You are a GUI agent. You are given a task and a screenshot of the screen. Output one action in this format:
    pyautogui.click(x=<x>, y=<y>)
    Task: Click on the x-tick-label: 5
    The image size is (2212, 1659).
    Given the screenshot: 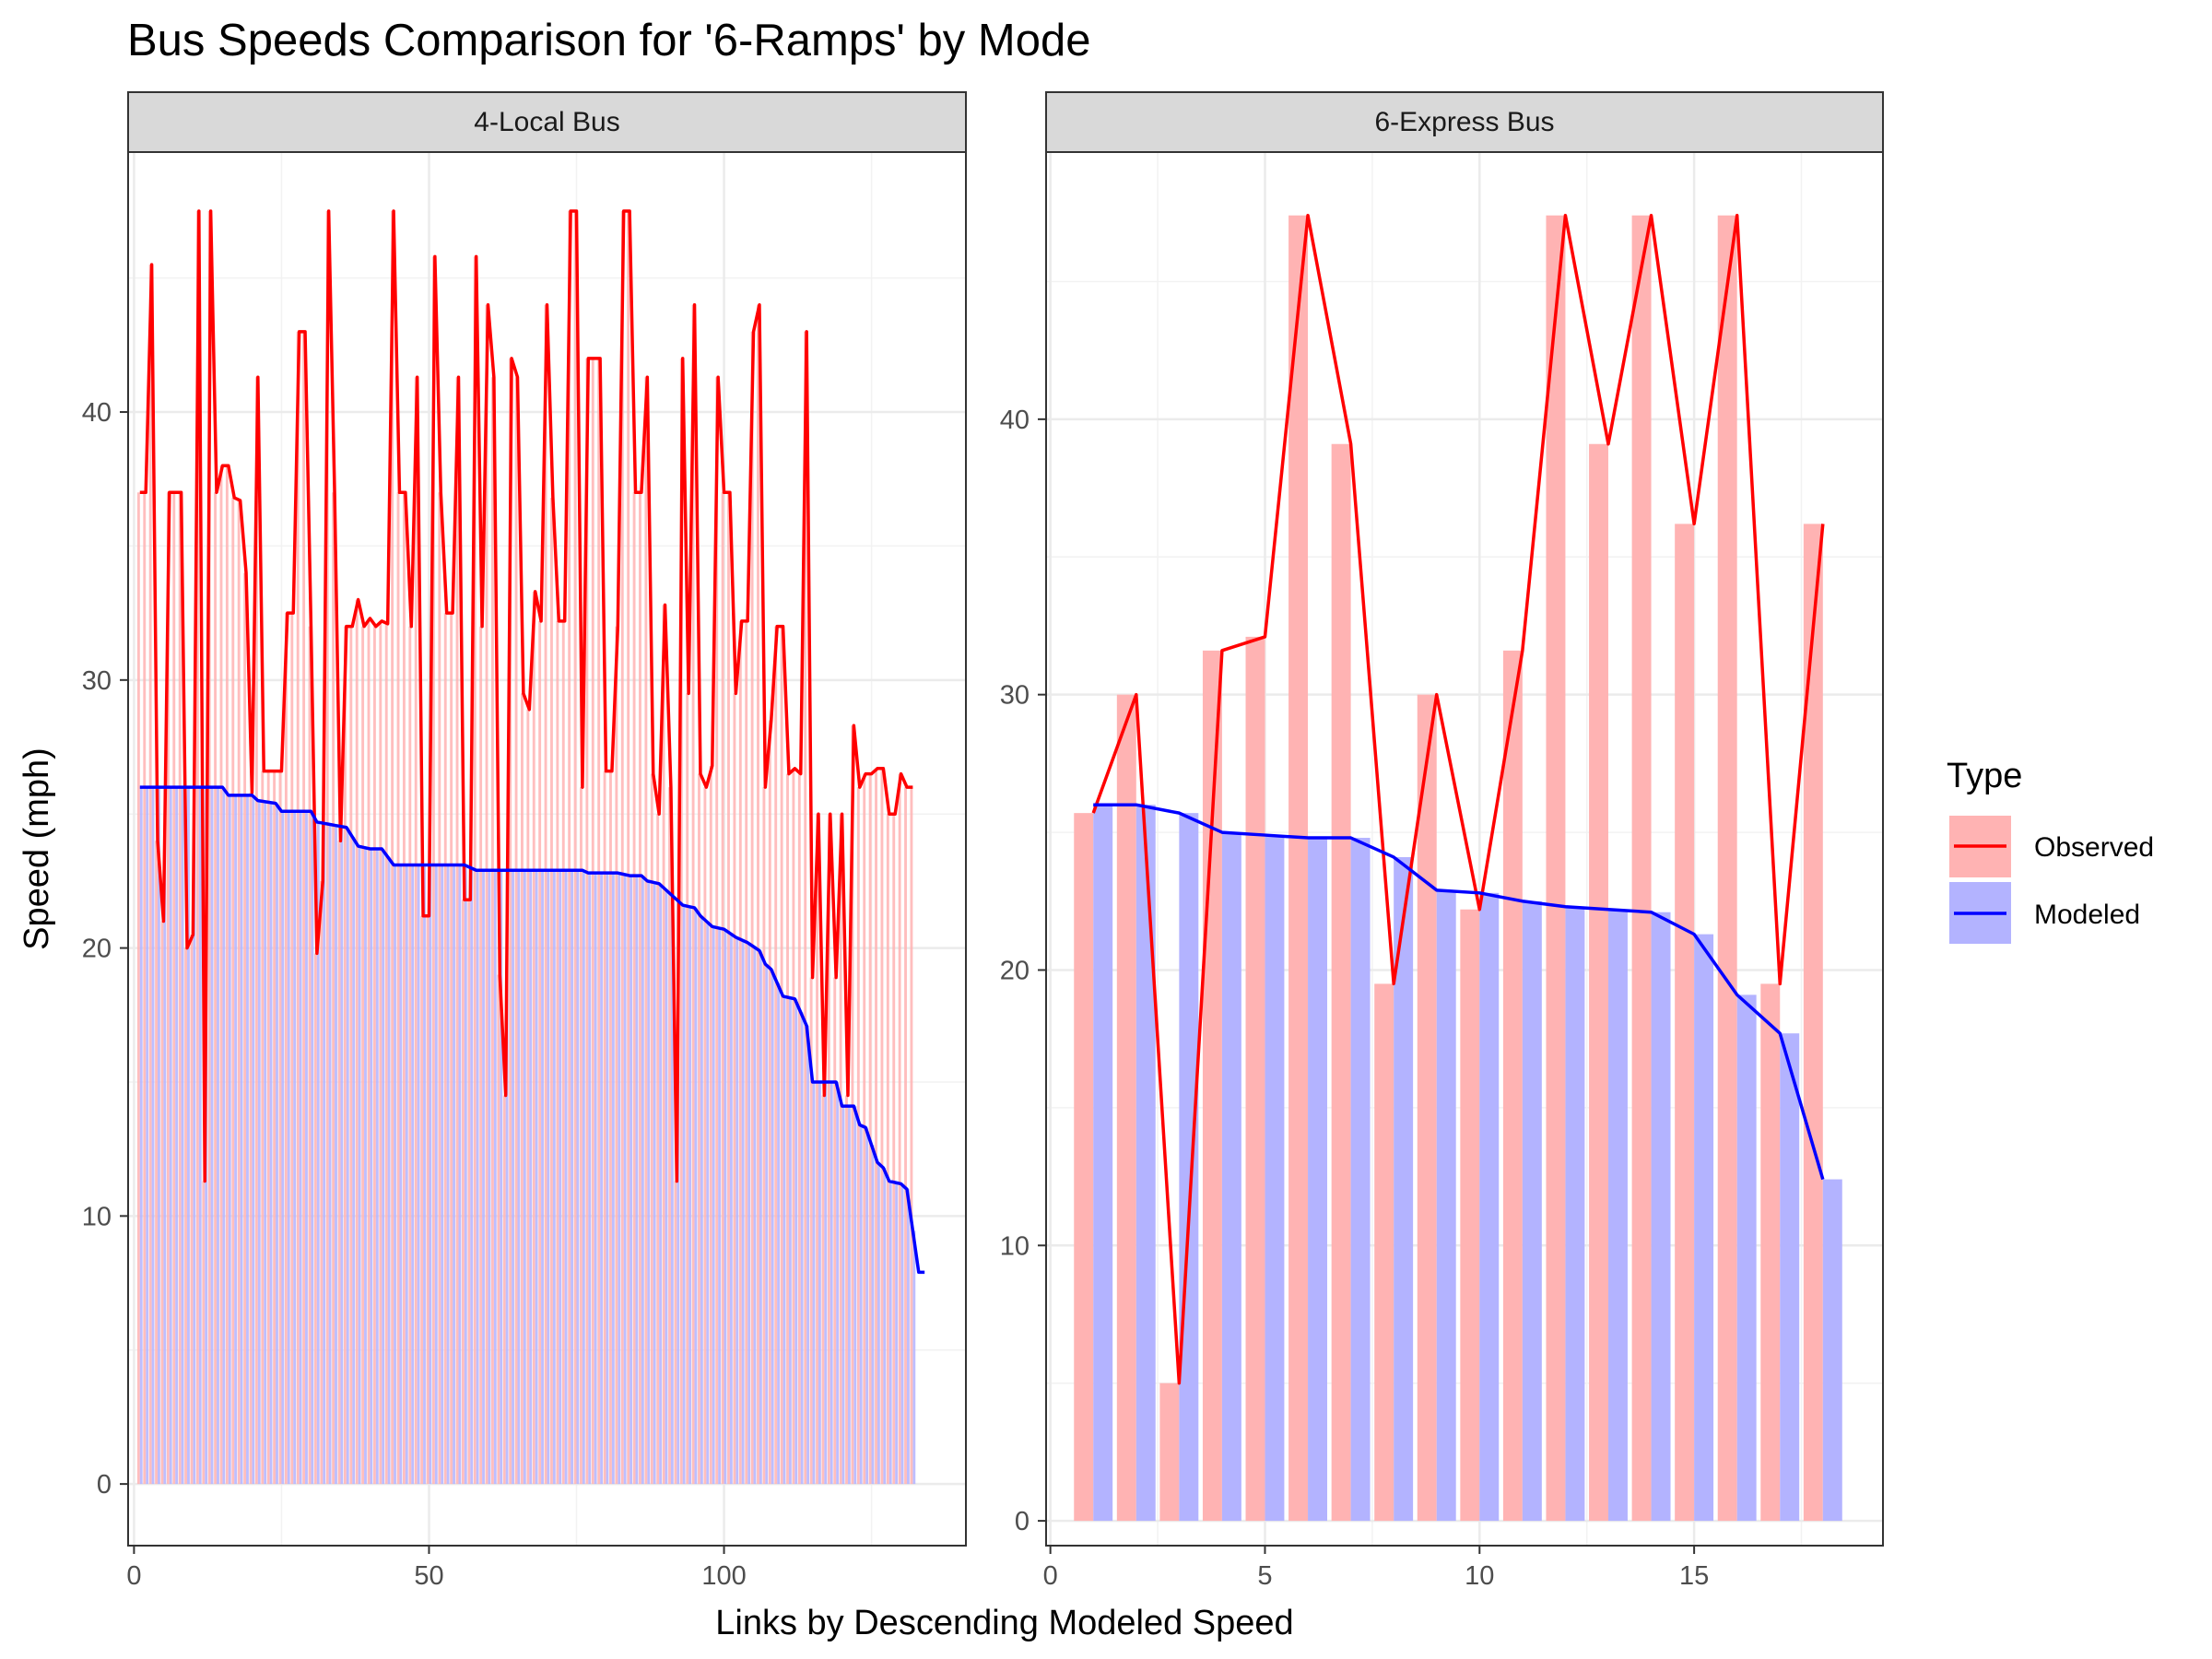 What is the action you would take?
    pyautogui.click(x=1264, y=1576)
    